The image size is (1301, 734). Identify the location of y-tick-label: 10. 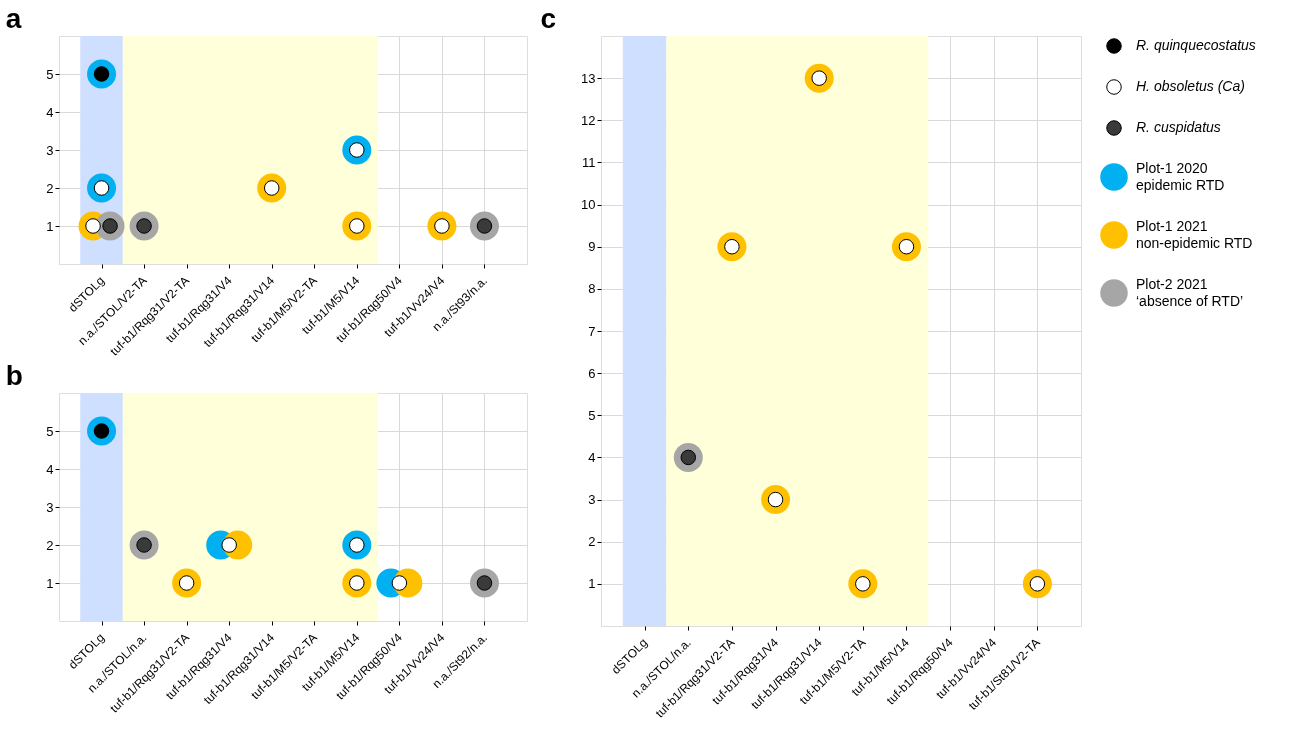
(588, 205).